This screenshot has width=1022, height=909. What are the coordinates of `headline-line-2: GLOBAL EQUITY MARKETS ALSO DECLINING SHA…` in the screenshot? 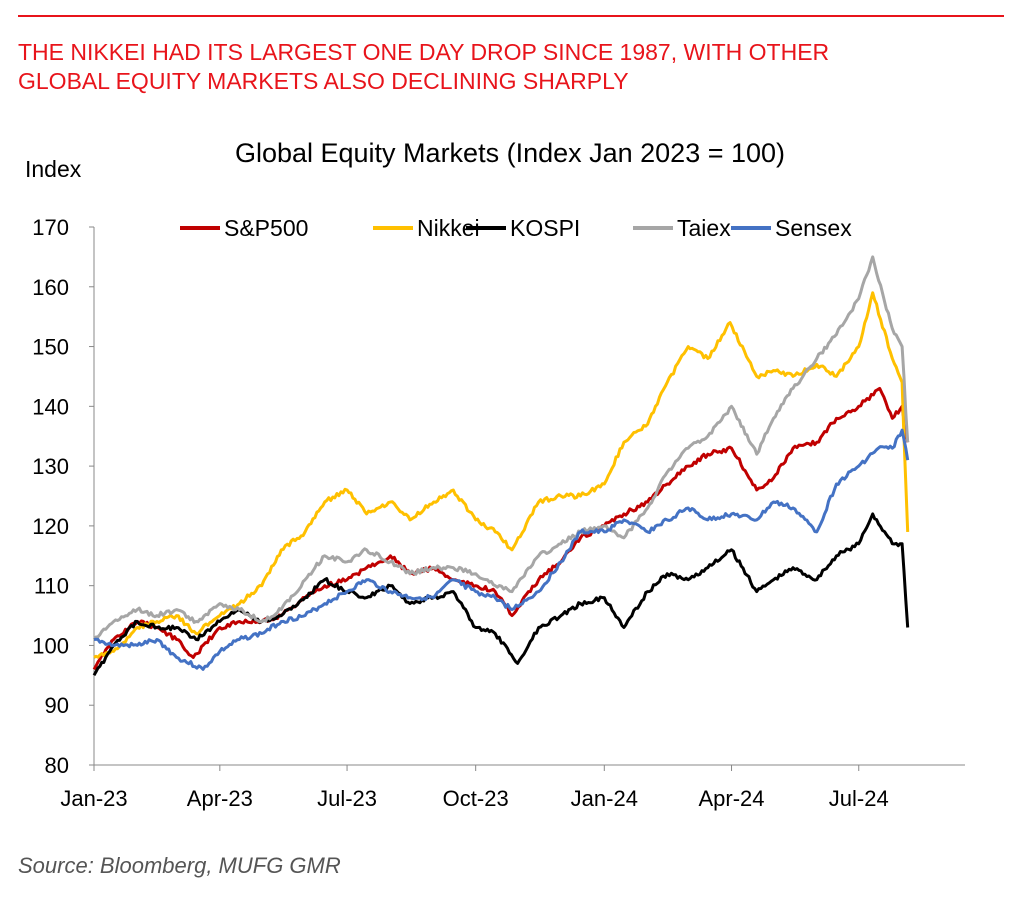 It's located at (323, 81).